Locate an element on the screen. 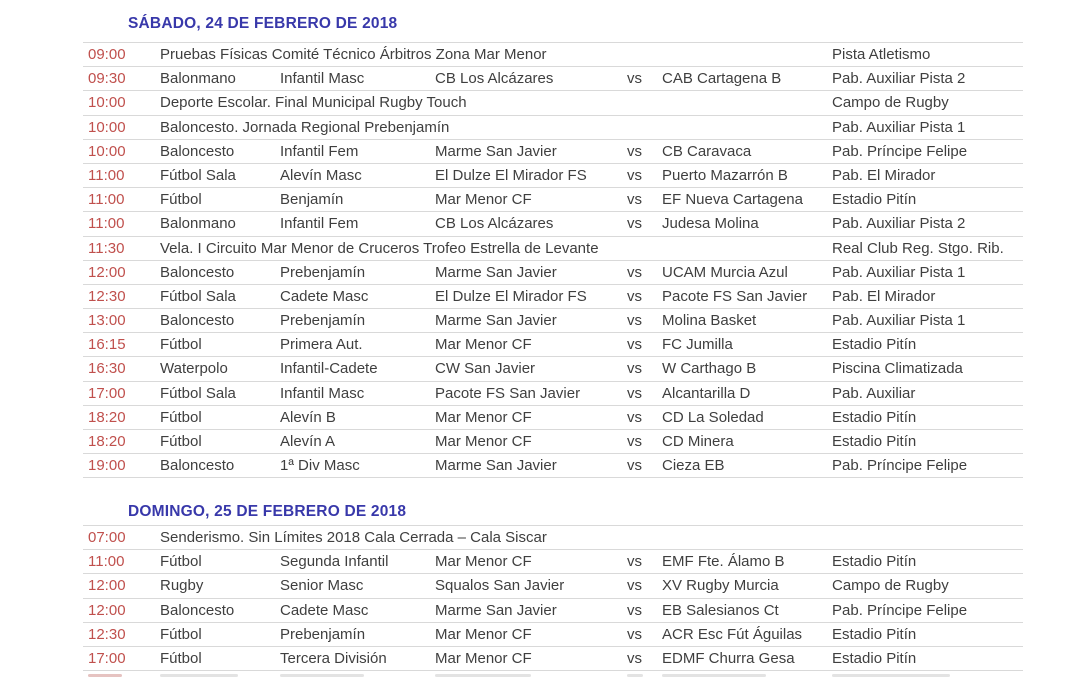  away-team-cell: CAB Cartagena B is located at coordinates (722, 79).